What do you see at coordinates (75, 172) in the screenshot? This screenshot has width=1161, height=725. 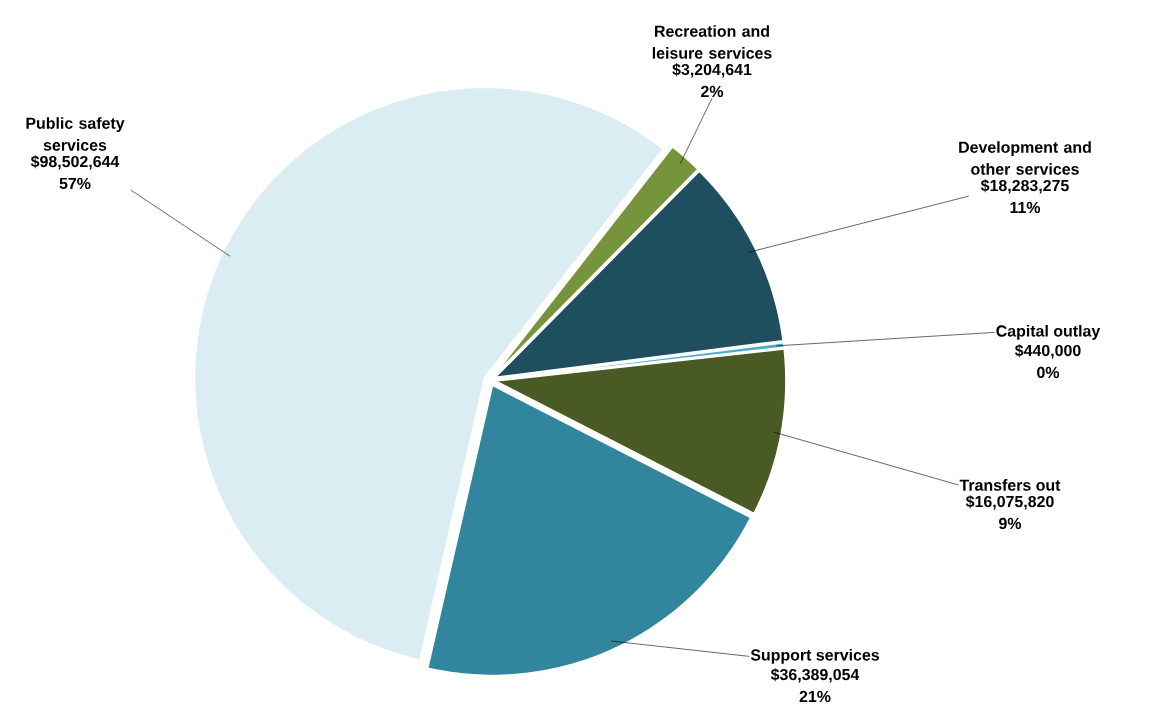 I see `data-label: $98,502,644 57%` at bounding box center [75, 172].